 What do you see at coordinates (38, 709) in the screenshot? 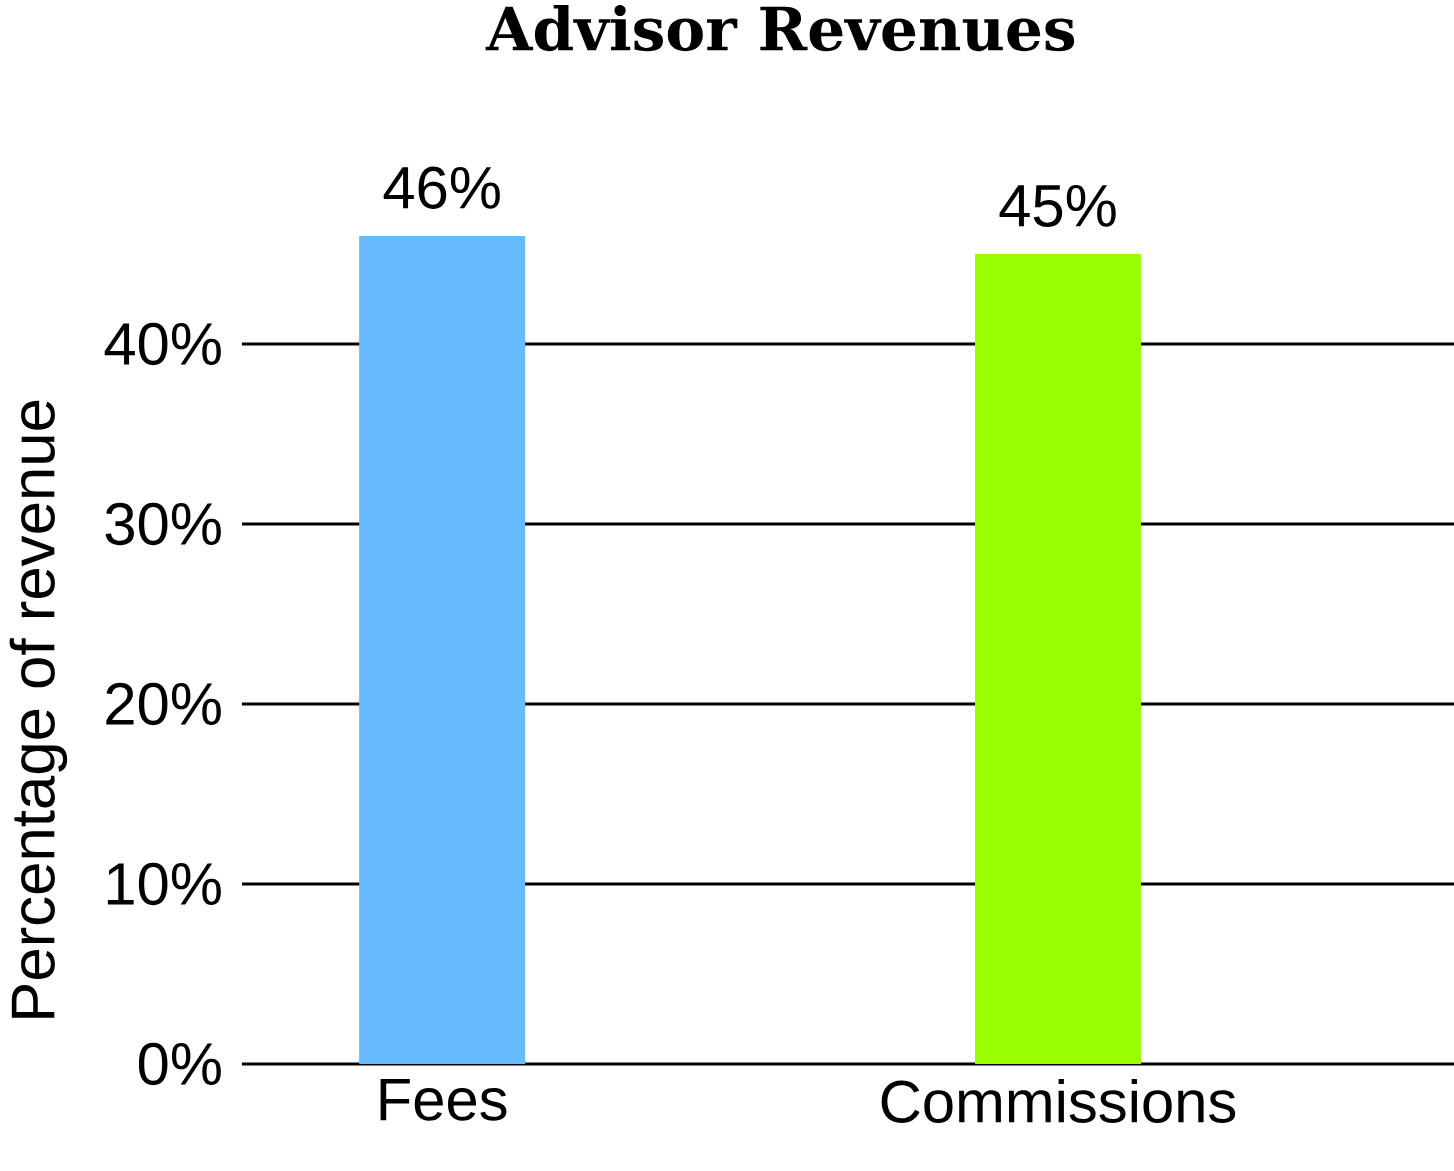
I see `y-axis-title: Percentage of revenue` at bounding box center [38, 709].